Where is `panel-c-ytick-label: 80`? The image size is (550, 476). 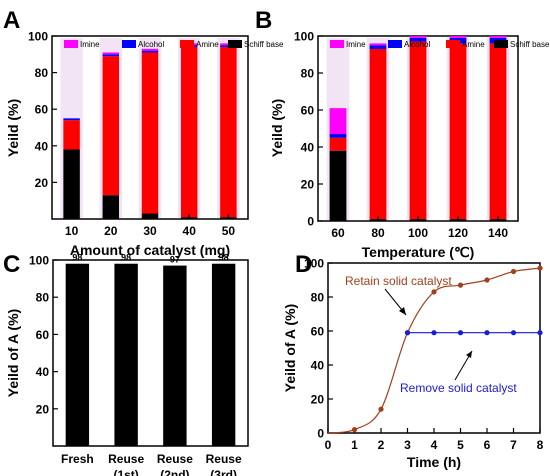 panel-c-ytick-label: 80 is located at coordinates (43, 298).